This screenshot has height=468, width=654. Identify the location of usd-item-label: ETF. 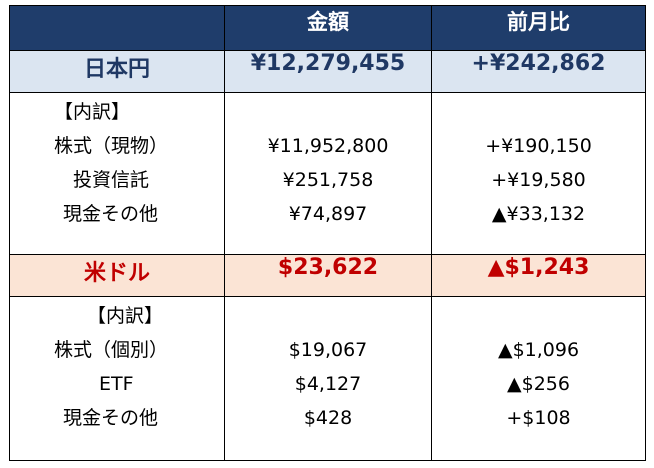
(116, 383).